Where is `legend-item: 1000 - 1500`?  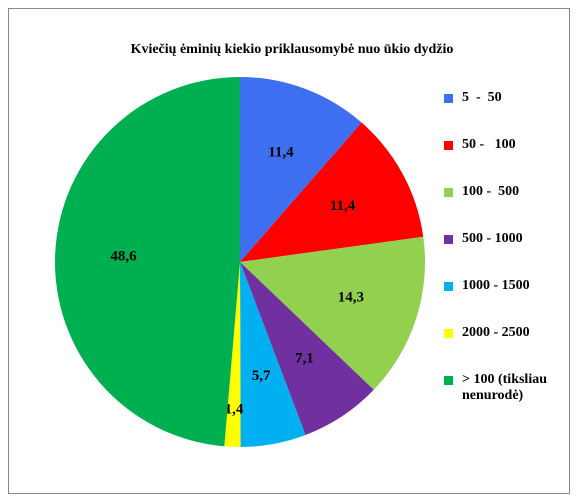 legend-item: 1000 - 1500 is located at coordinates (502, 301).